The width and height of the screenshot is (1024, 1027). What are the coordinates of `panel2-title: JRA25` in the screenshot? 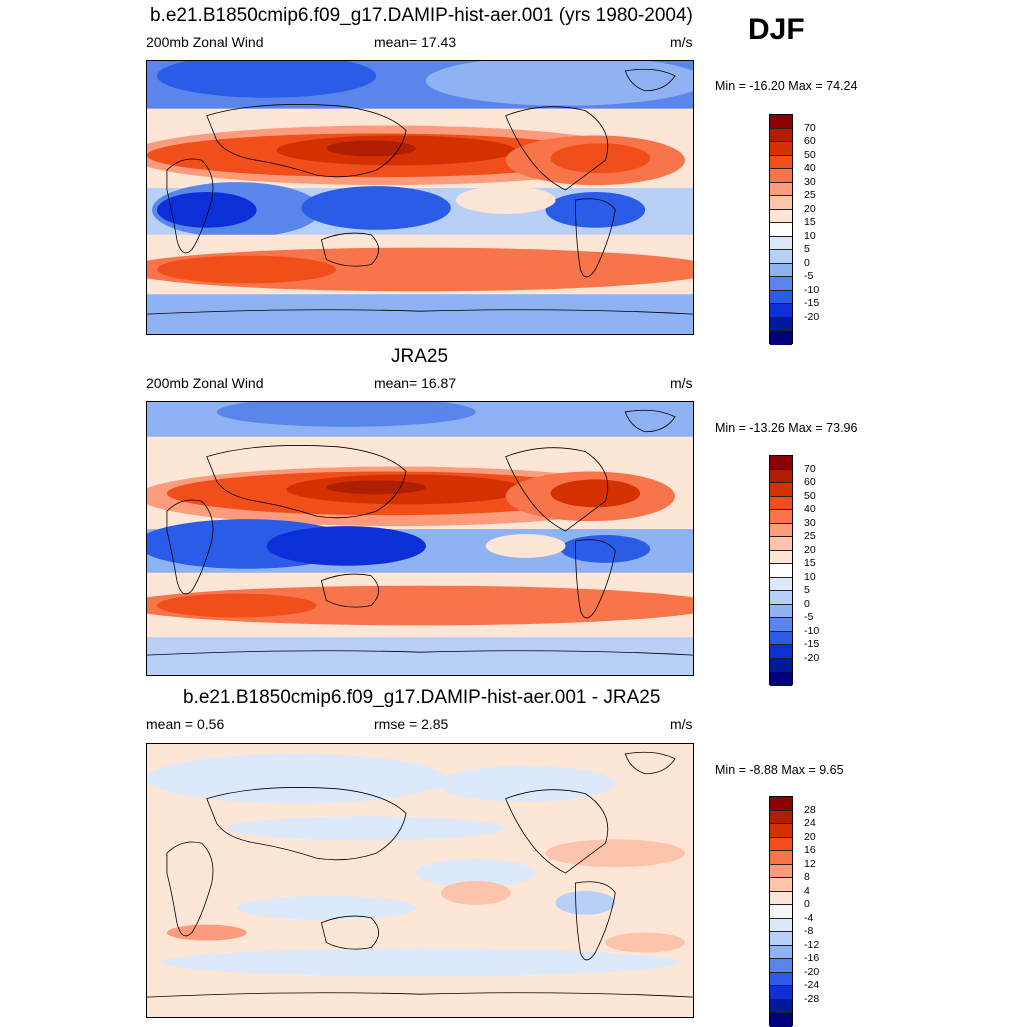 It's located at (420, 356).